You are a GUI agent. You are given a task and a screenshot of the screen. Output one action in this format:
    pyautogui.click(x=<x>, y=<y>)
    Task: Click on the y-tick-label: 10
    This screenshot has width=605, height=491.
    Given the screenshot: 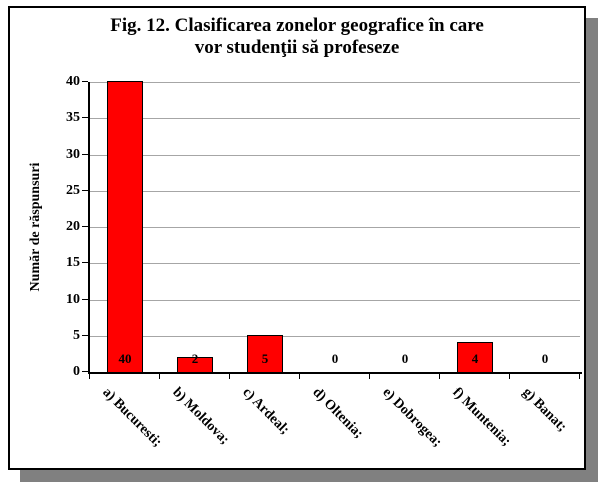 What is the action you would take?
    pyautogui.click(x=73, y=299)
    